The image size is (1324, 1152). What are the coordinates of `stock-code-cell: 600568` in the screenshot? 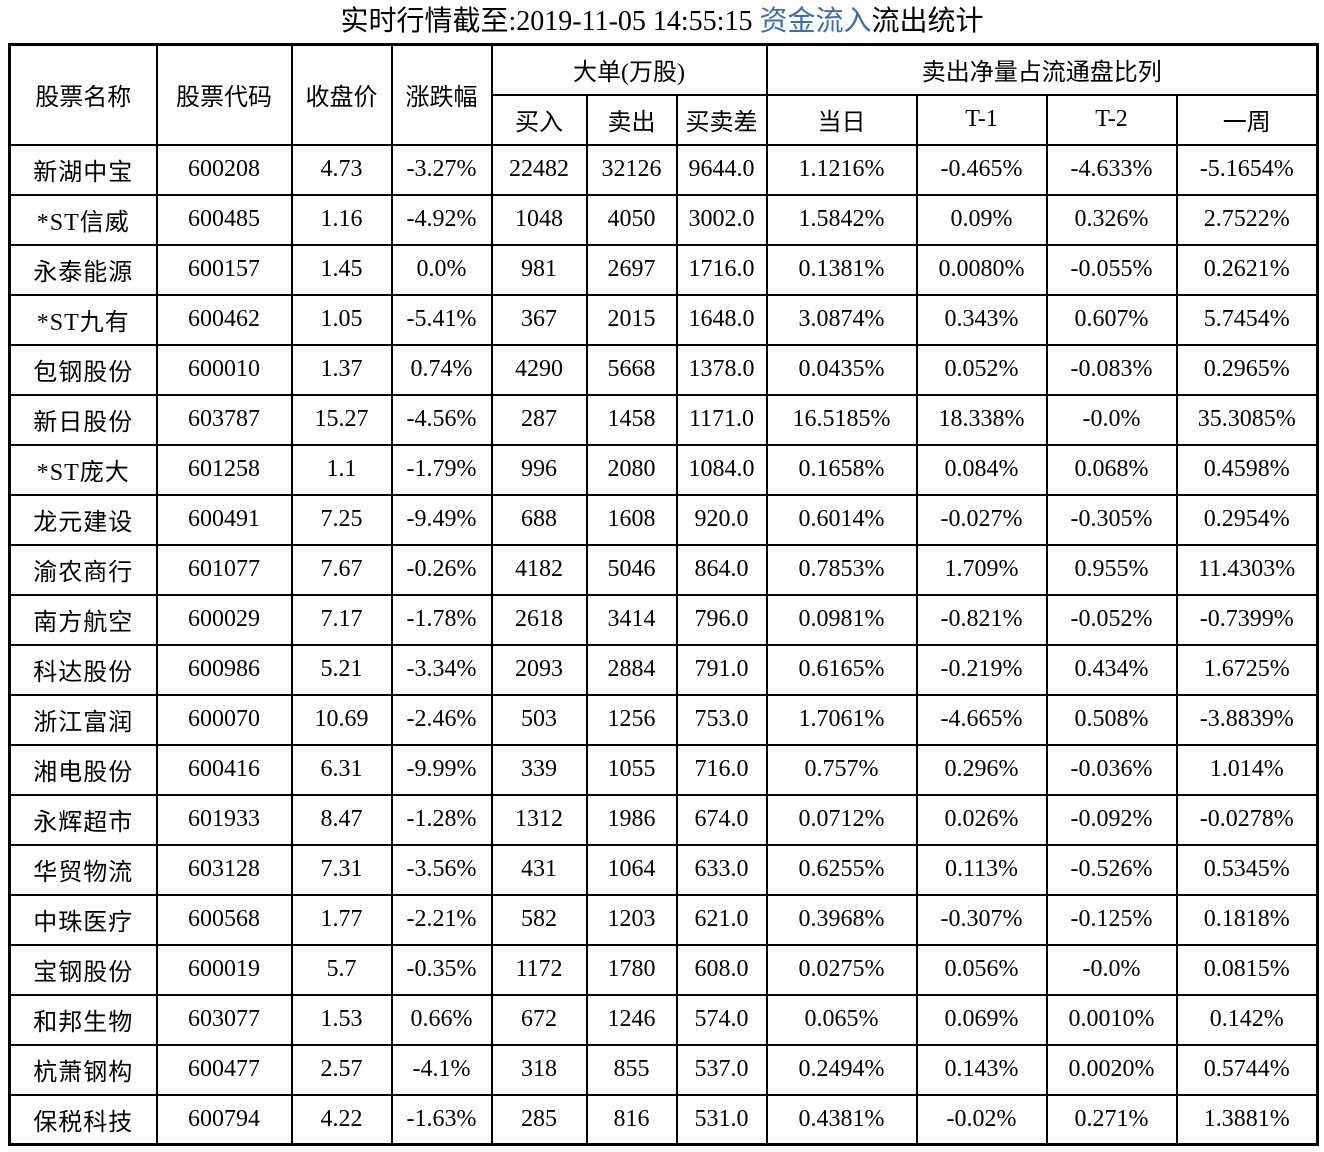 It's located at (224, 919).